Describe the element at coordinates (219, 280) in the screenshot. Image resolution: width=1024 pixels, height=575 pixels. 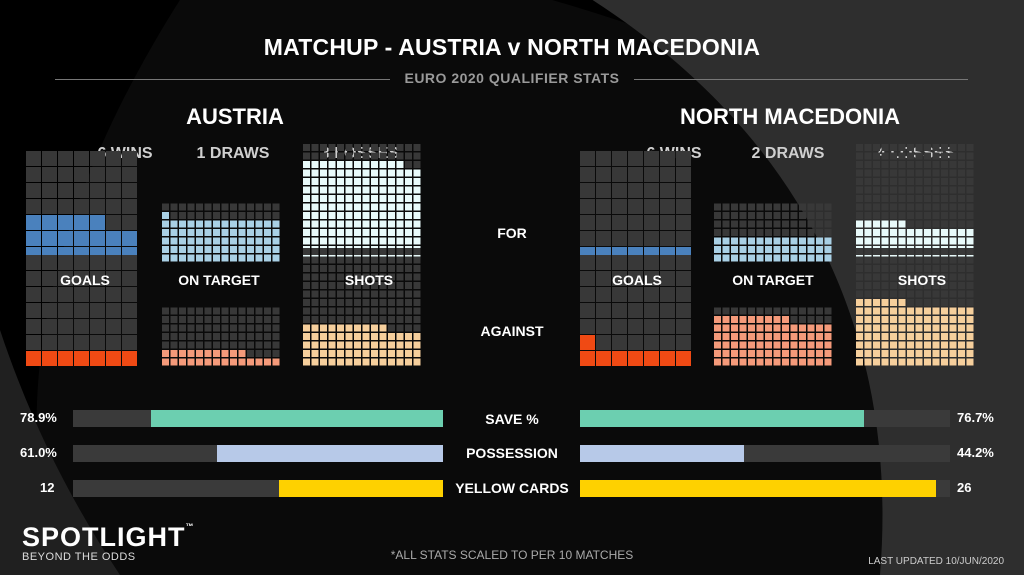
I see `austria-on-target-label: ON TARGET` at that location.